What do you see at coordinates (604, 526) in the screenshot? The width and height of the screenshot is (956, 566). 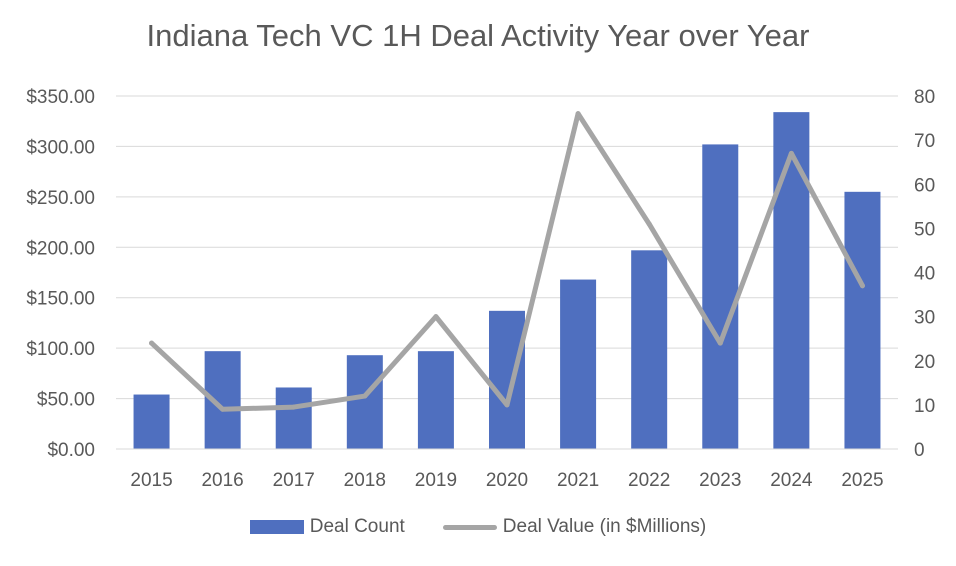 I see `legend-label-deal-value: Deal Value (in $Millions)` at bounding box center [604, 526].